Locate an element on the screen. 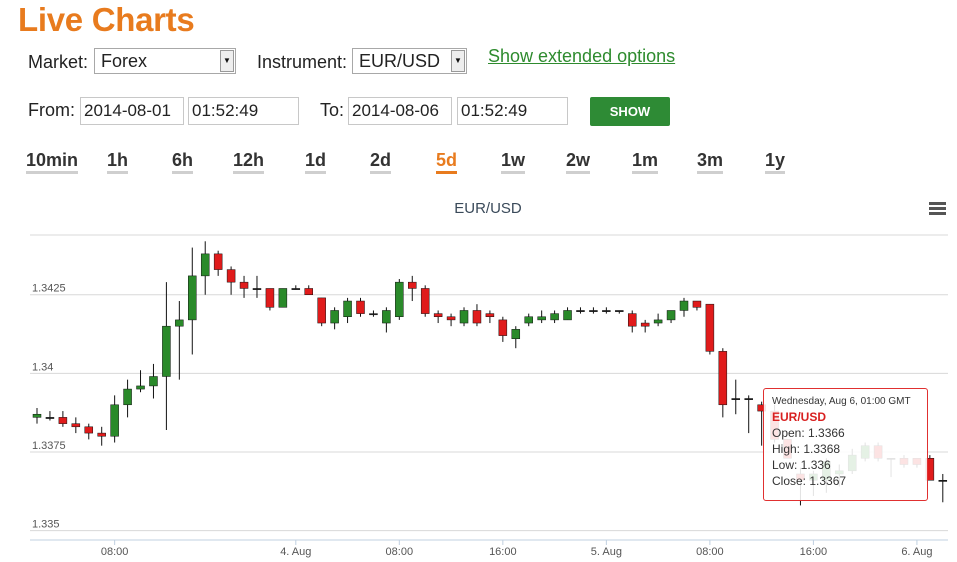 This screenshot has width=957, height=562. chart-title: EUR/USD is located at coordinates (488, 208).